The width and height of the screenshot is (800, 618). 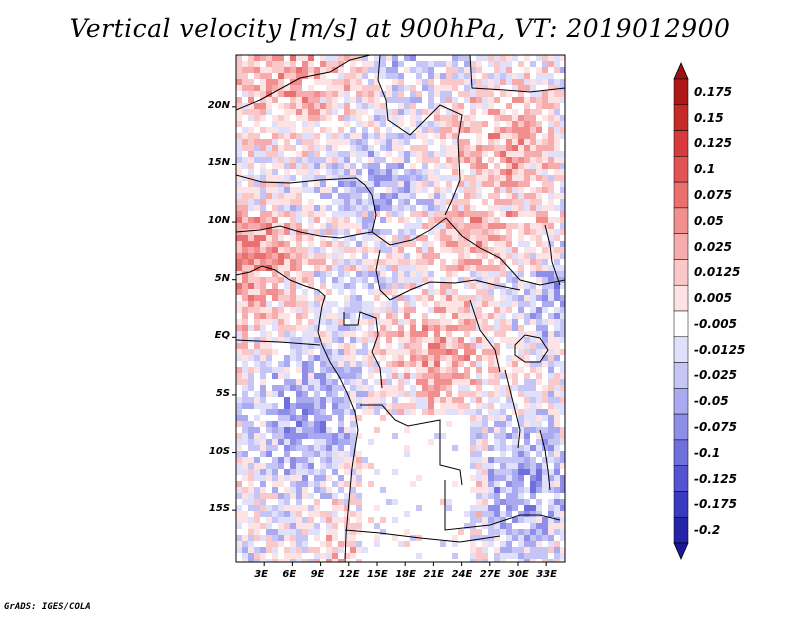 I want to click on lat-tick-label: 5S, so click(x=222, y=393).